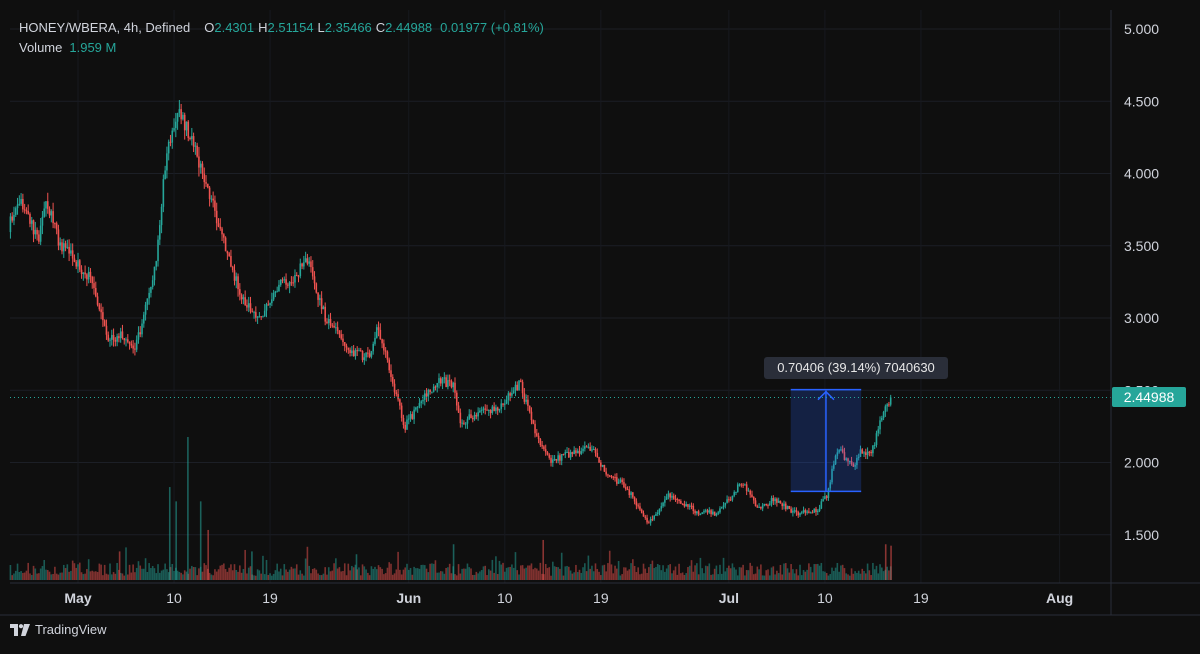  What do you see at coordinates (1141, 101) in the screenshot?
I see `price-tick-label: 4.500` at bounding box center [1141, 101].